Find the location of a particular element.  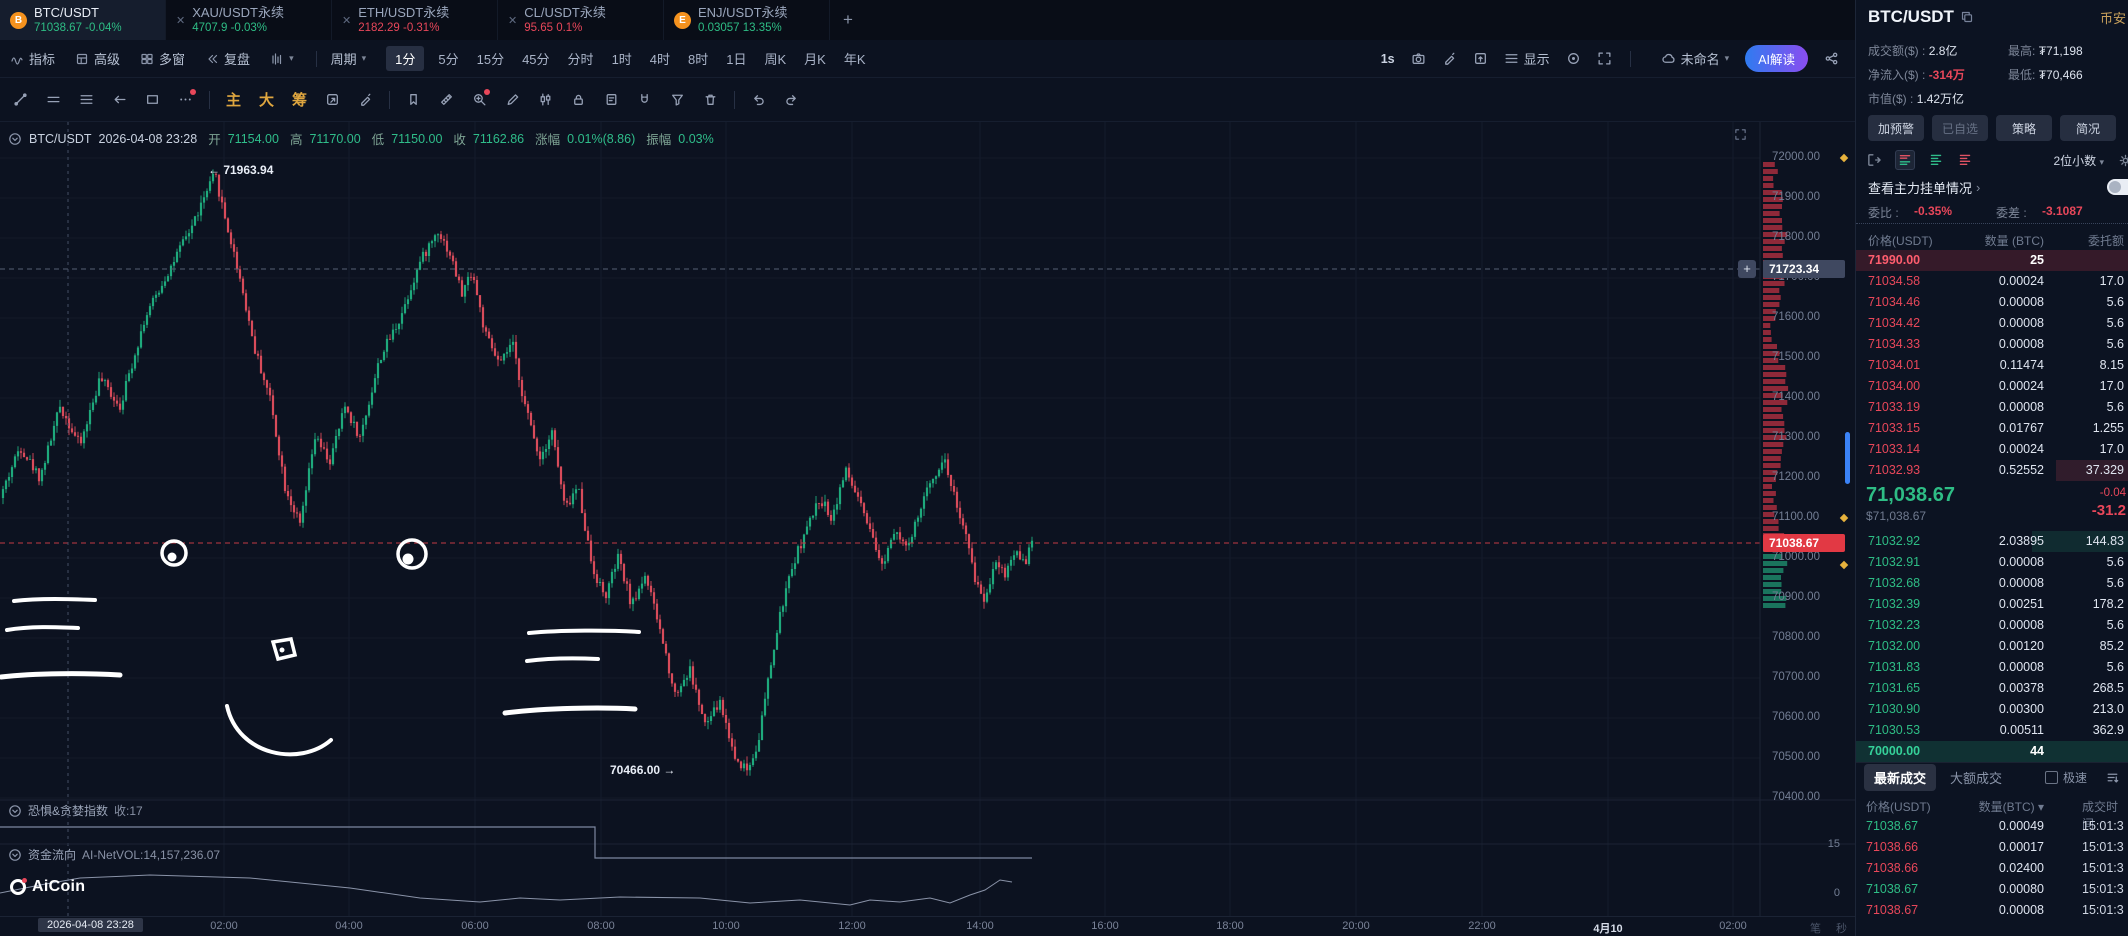

order-row-bid-8: 71030.90 0.00300 213.0 is located at coordinates (1996, 709).